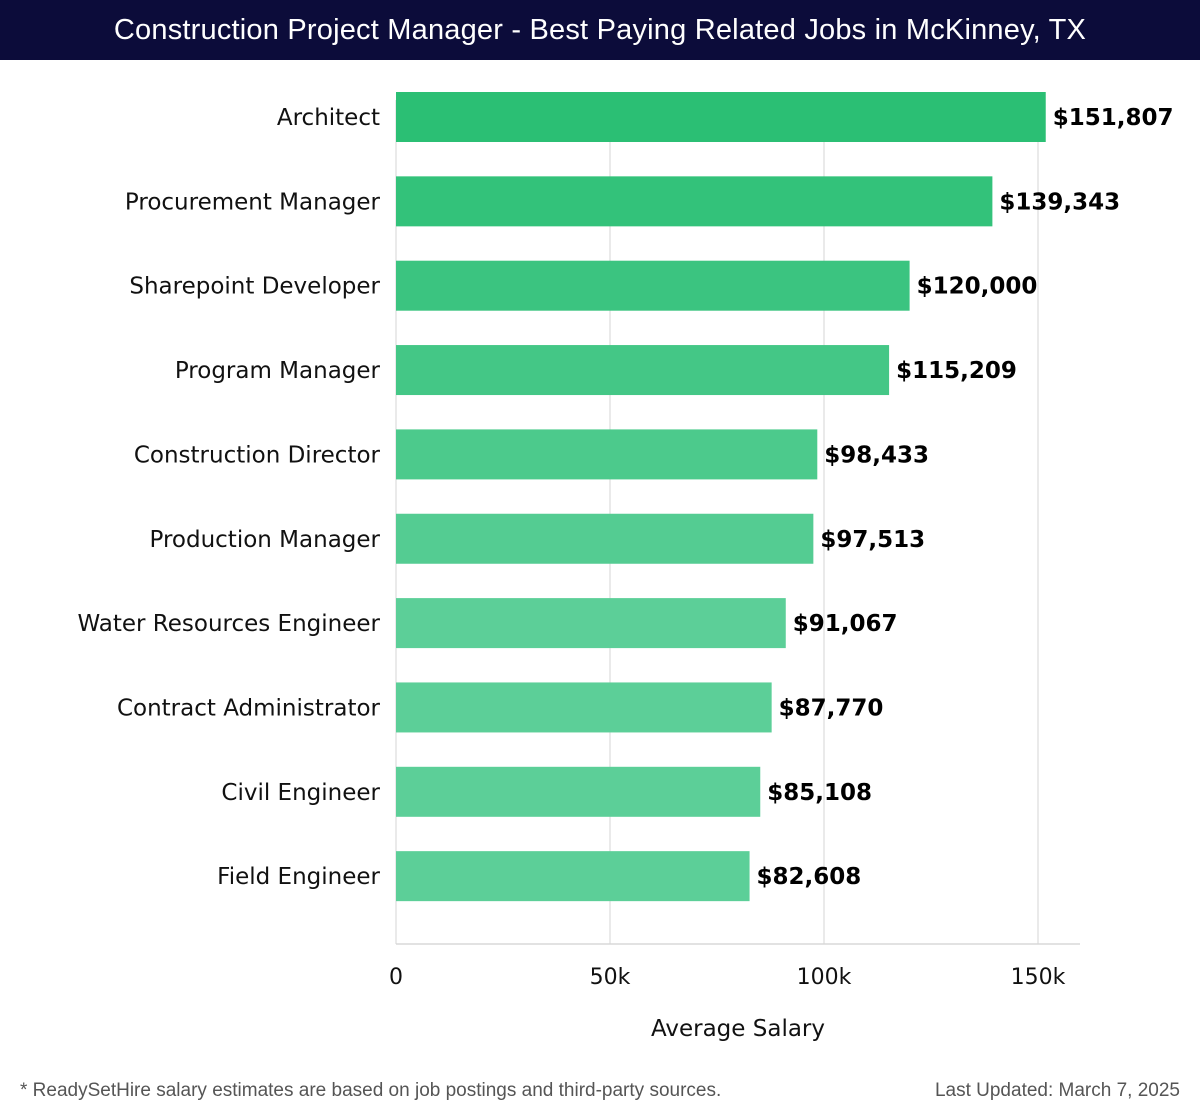  What do you see at coordinates (1113, 118) in the screenshot?
I see `value-label: $151,807` at bounding box center [1113, 118].